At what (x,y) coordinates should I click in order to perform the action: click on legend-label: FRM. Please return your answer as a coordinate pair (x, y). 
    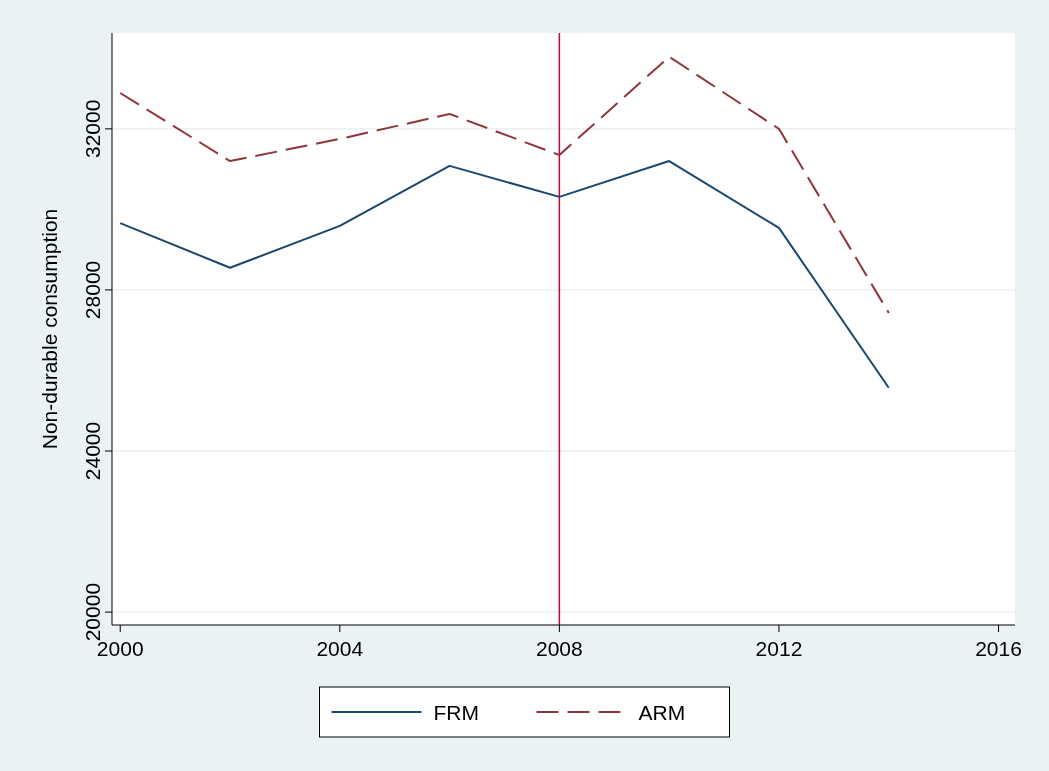
    Looking at the image, I should click on (456, 712).